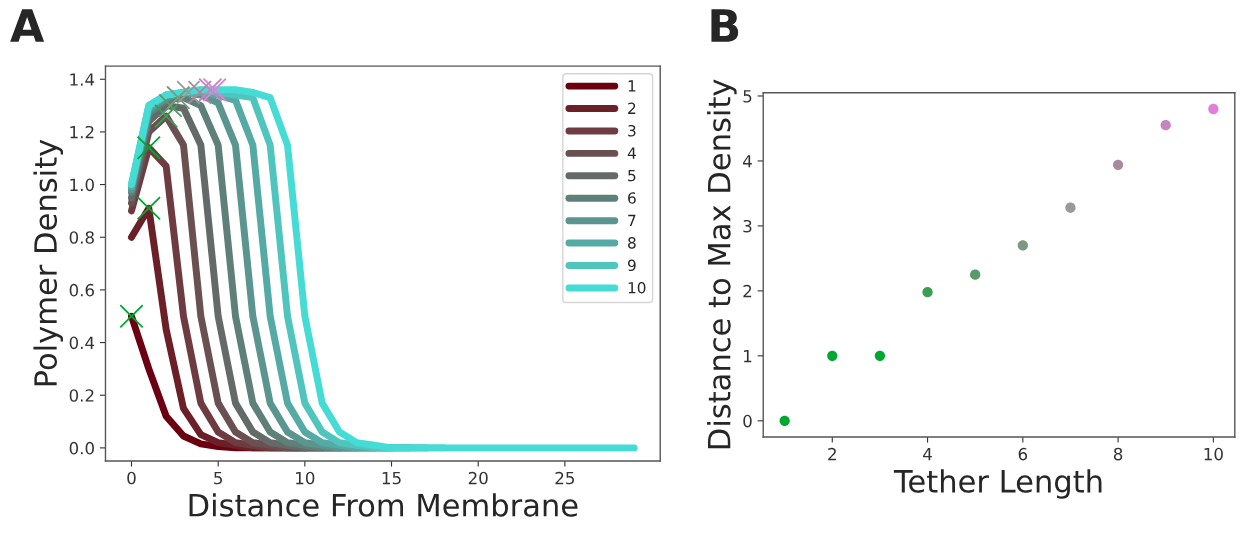  Describe the element at coordinates (722, 264) in the screenshot. I see `y-axis-title: Distance to Max Density` at that location.